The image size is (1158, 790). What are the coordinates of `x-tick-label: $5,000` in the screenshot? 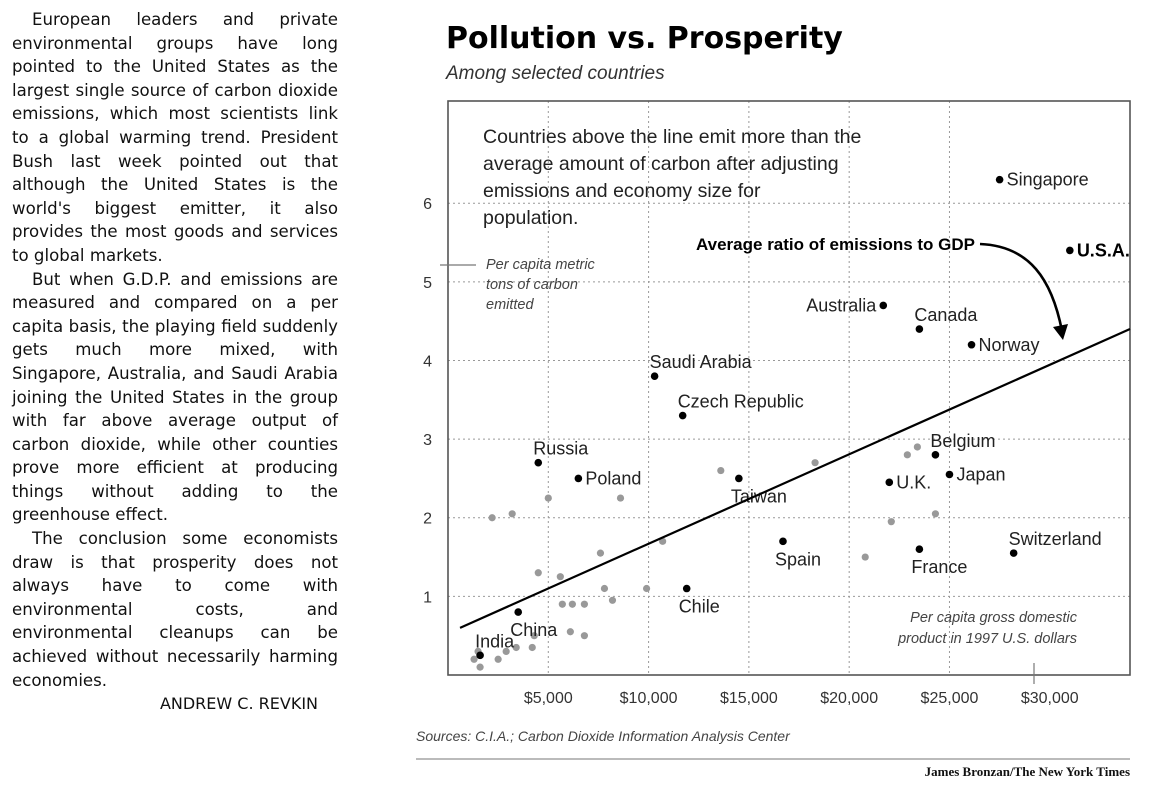 It's located at (548, 698).